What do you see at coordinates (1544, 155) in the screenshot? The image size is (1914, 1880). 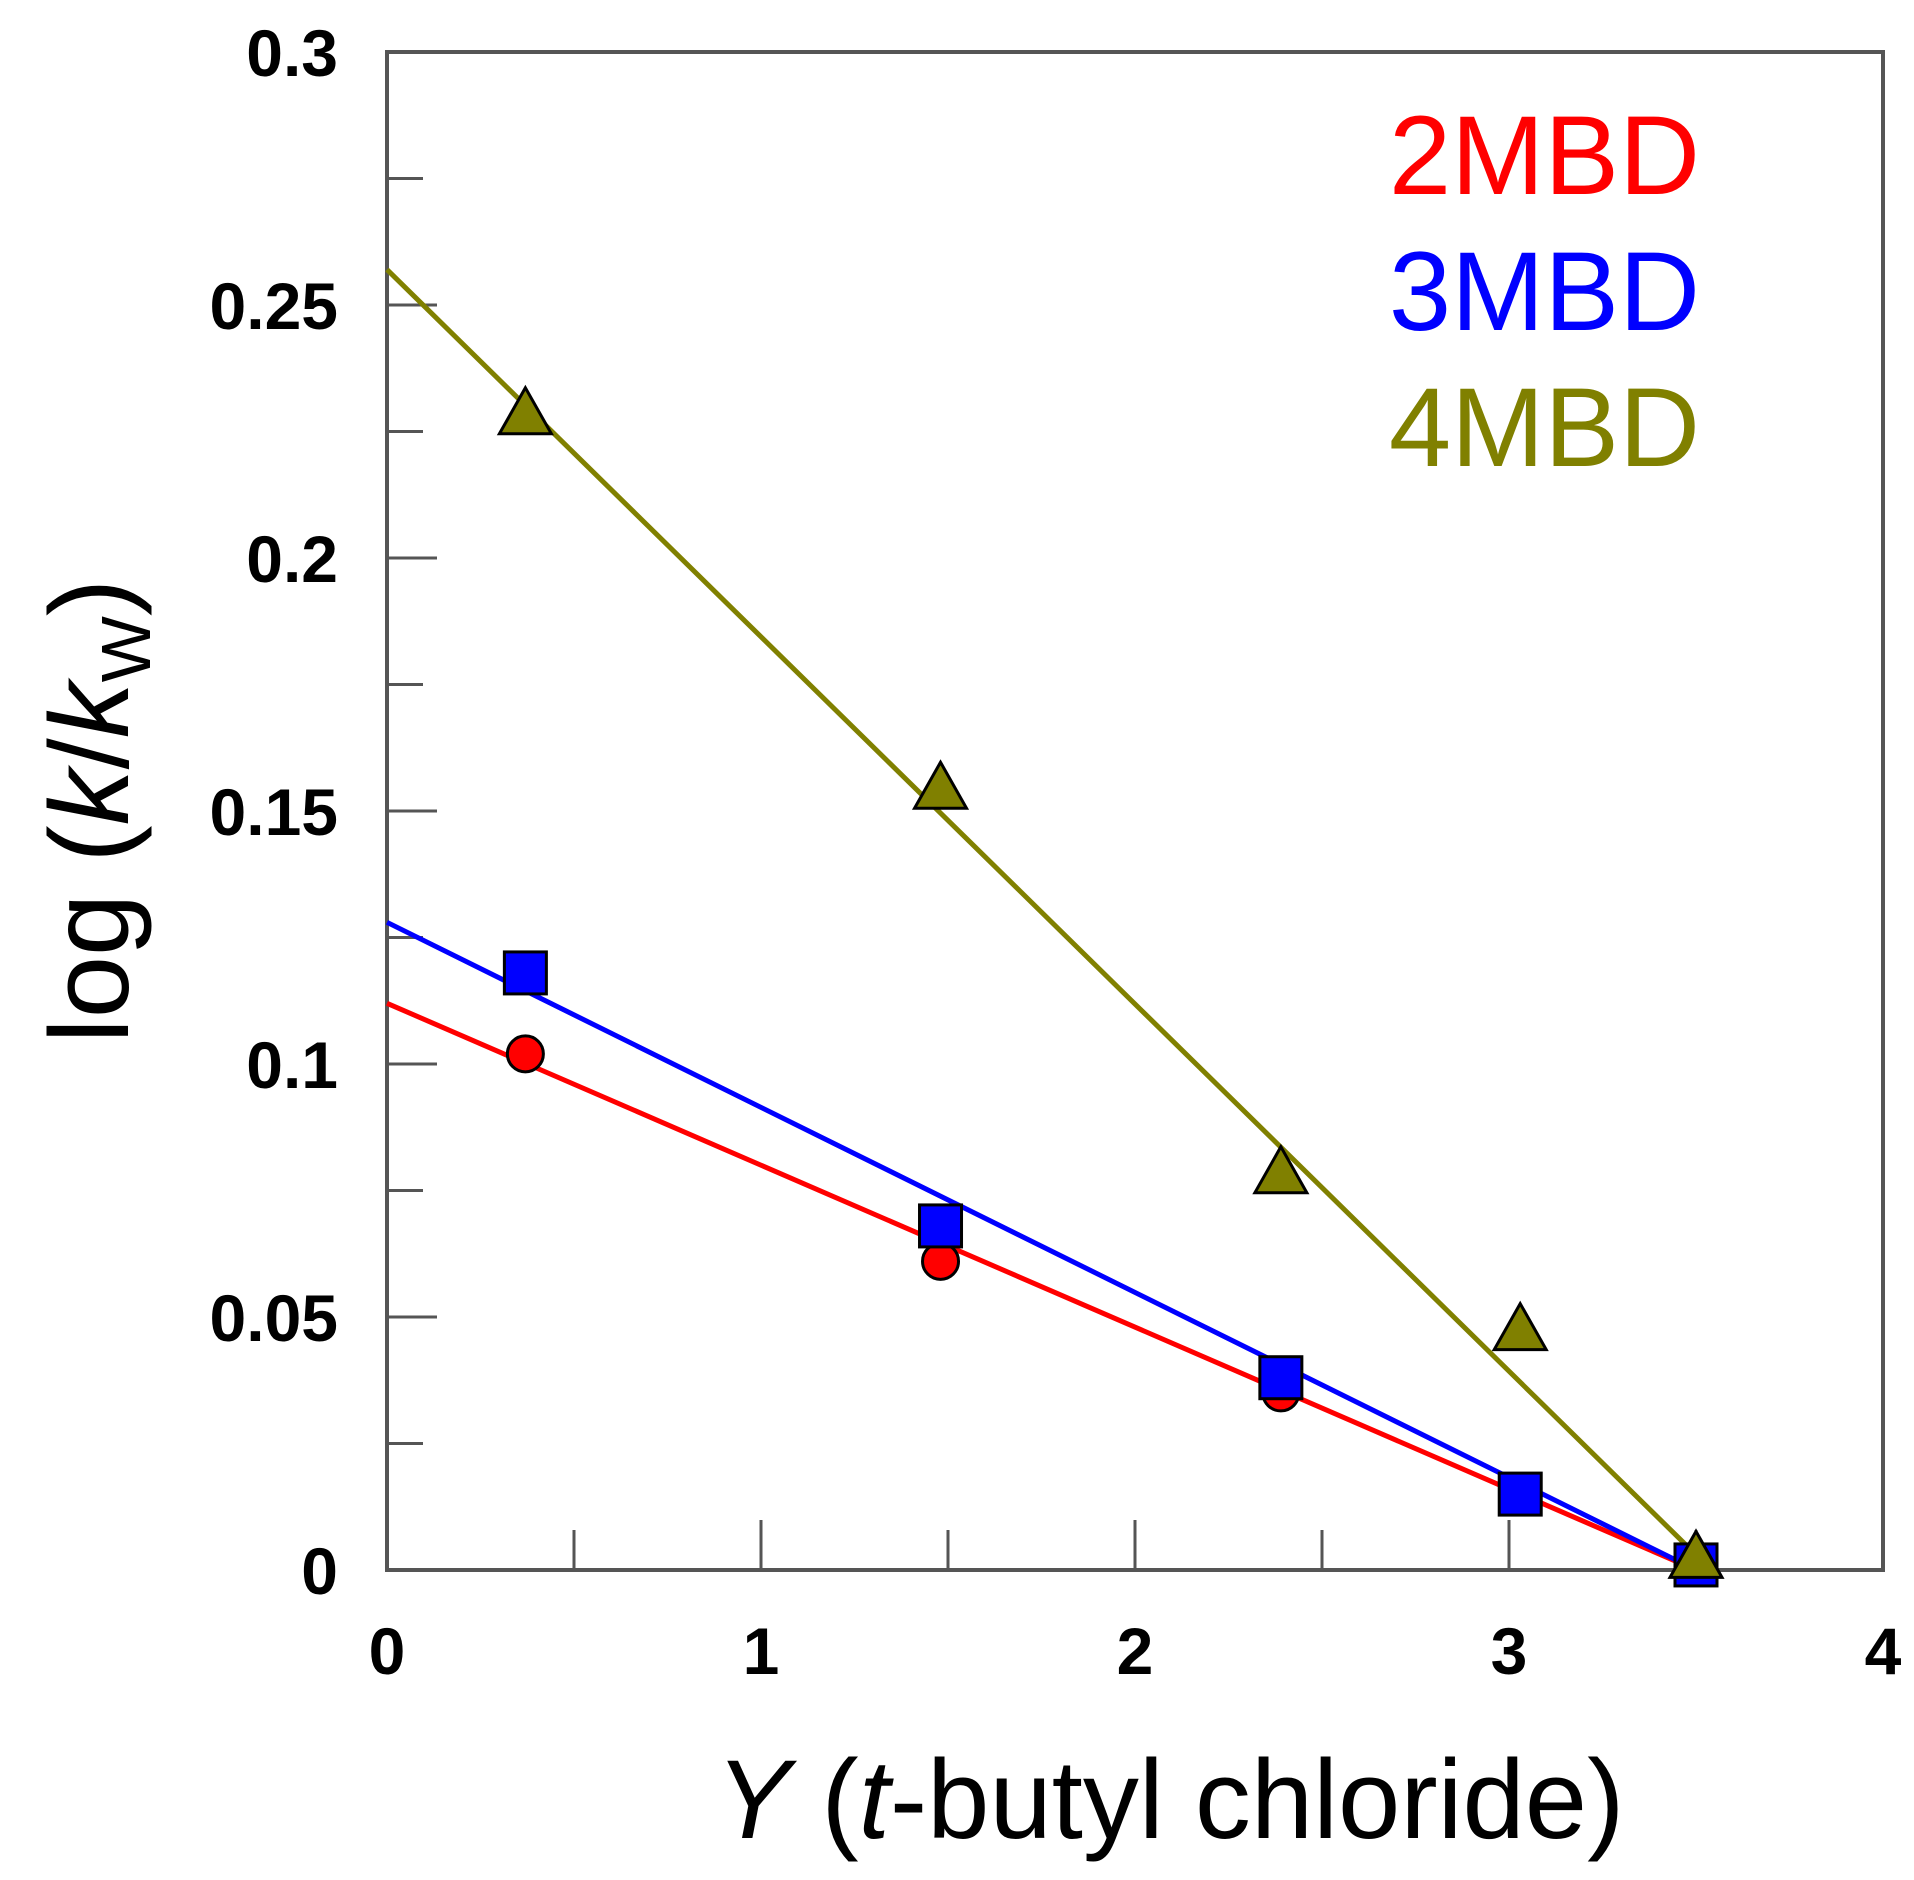 I see `legend-entry-2MBD: 2MBD` at bounding box center [1544, 155].